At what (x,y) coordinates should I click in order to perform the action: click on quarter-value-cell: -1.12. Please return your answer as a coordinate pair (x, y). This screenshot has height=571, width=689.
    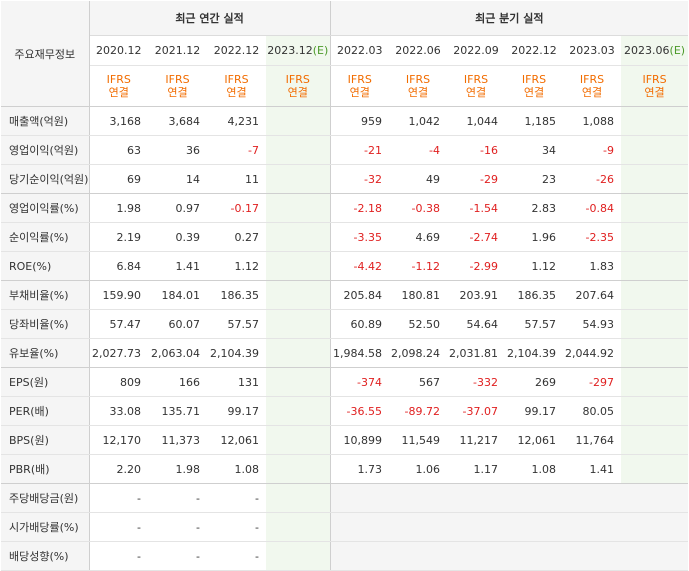
    Looking at the image, I should click on (418, 266).